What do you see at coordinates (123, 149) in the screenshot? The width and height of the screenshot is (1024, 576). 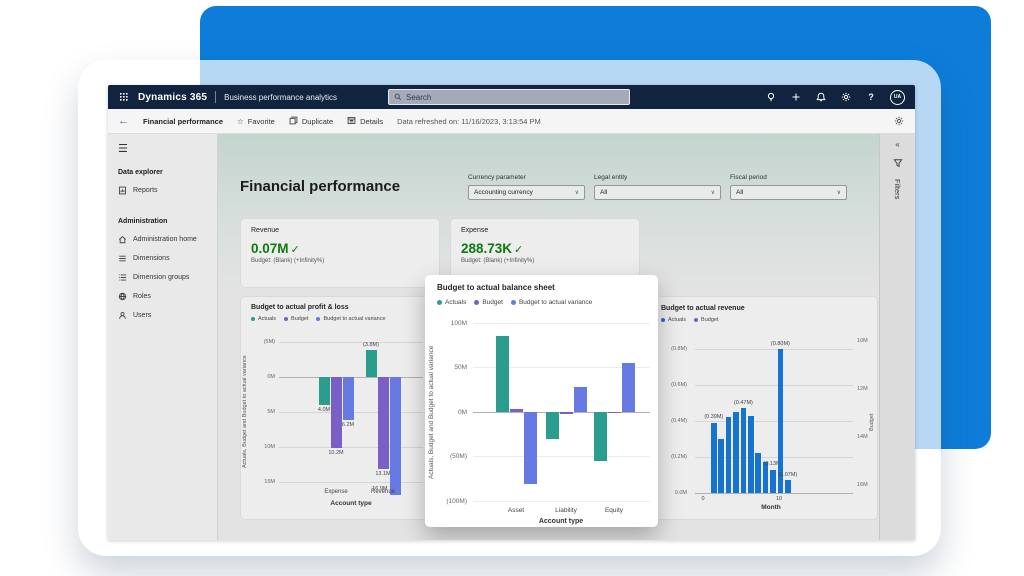 I see `hamburger-icon: ☰` at bounding box center [123, 149].